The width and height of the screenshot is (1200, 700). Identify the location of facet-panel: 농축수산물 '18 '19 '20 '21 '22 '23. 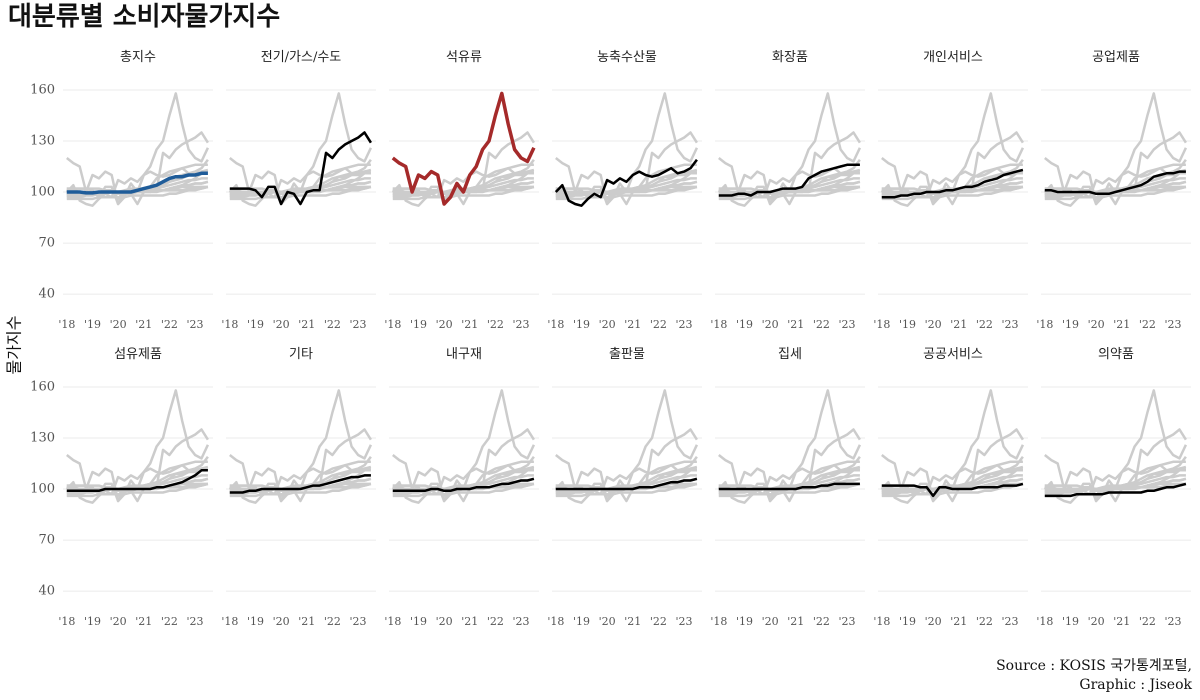
(624, 190).